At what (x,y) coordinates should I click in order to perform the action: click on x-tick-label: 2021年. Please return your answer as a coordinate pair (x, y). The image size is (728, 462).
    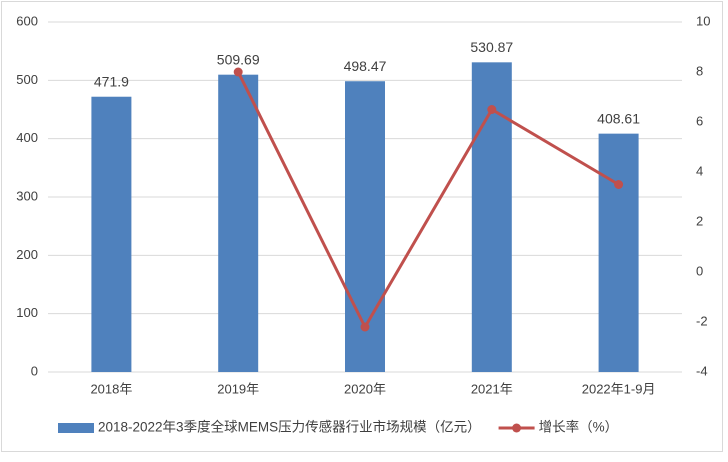
    Looking at the image, I should click on (492, 388).